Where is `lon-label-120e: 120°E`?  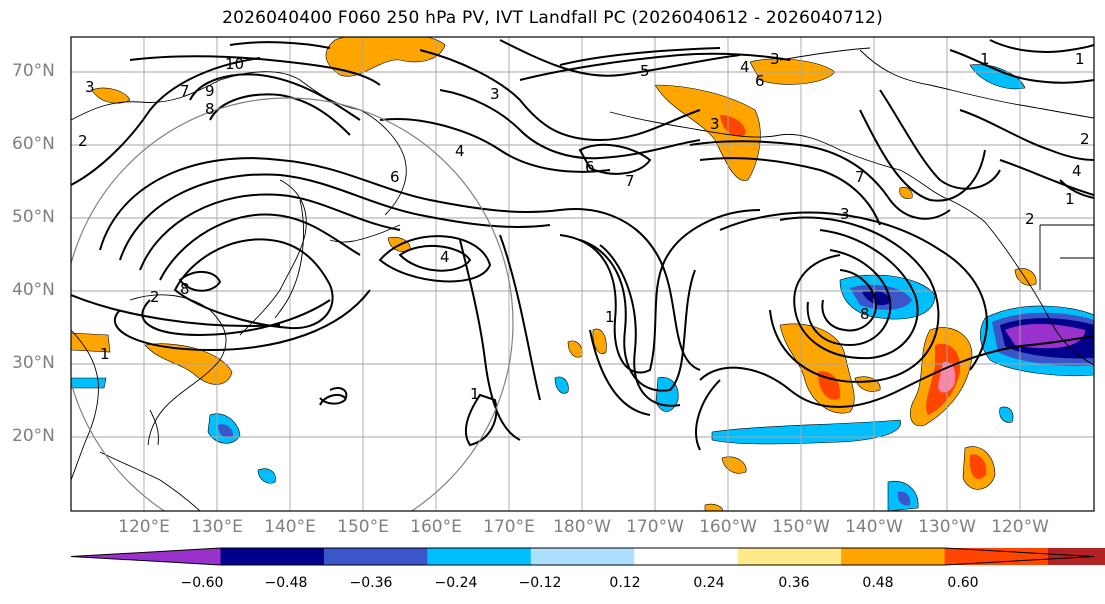
lon-label-120e: 120°E is located at coordinates (144, 527).